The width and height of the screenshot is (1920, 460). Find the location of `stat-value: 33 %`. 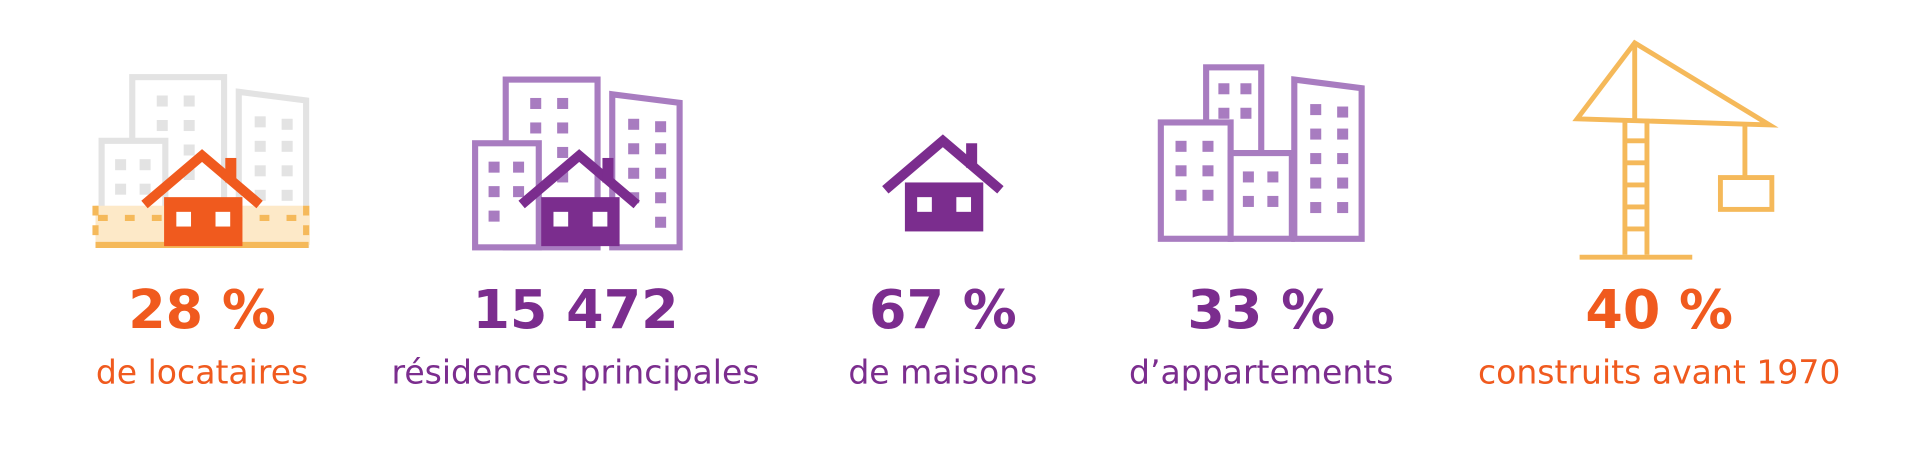

stat-value: 33 % is located at coordinates (1261, 309).